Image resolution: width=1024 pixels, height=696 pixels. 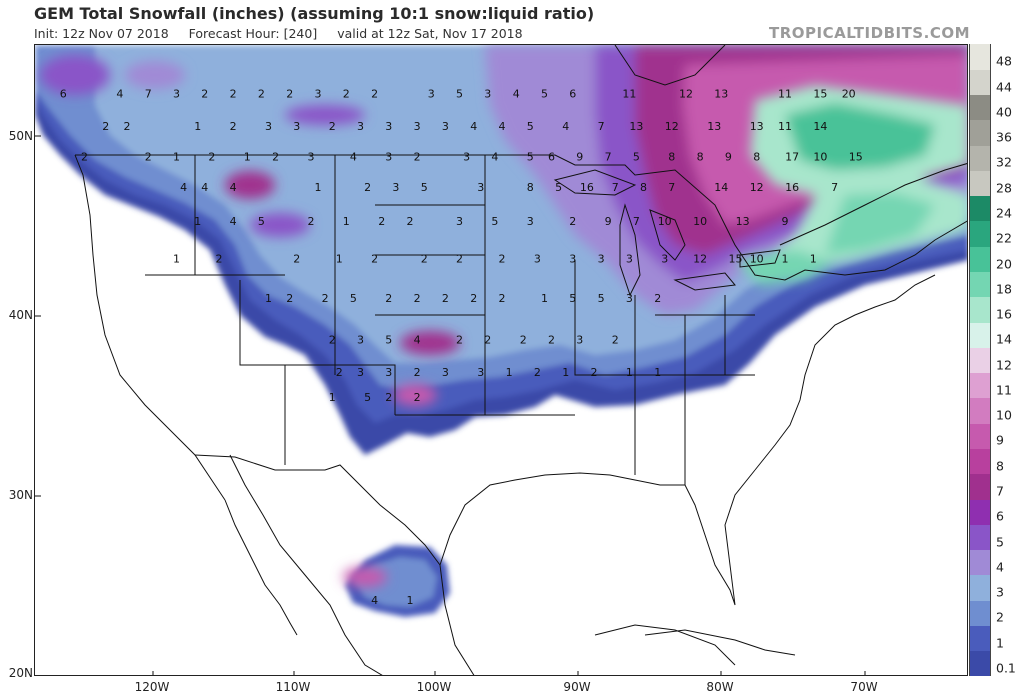 I want to click on colorbar-label: 32, so click(x=1004, y=162).